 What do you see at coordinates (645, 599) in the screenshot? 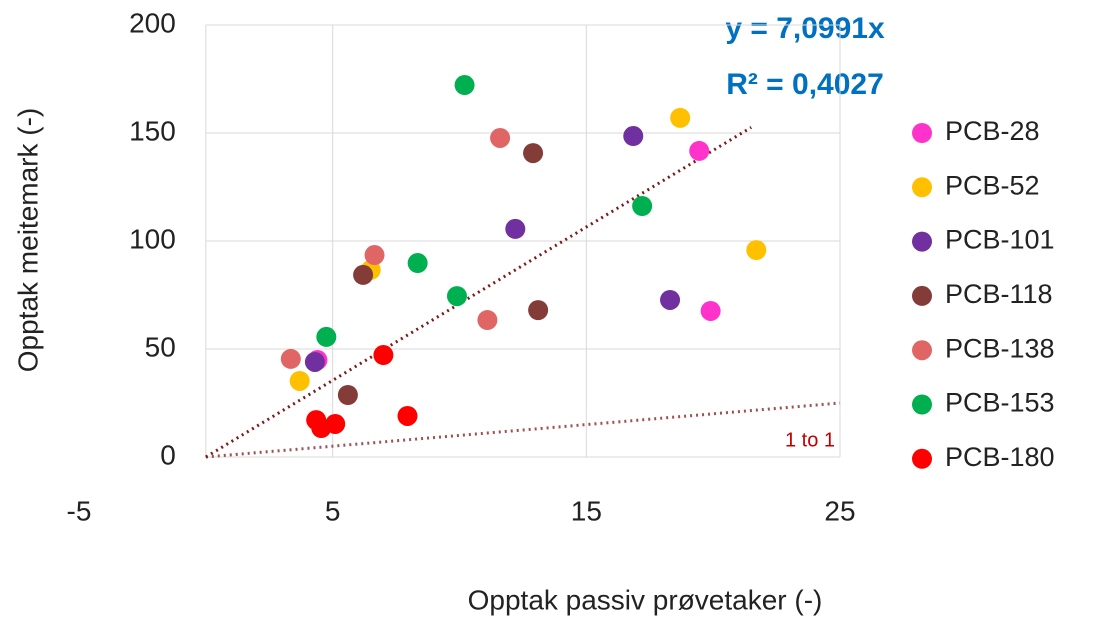
I see `x-axis-label: Opptak passiv prøvetaker (-)` at bounding box center [645, 599].